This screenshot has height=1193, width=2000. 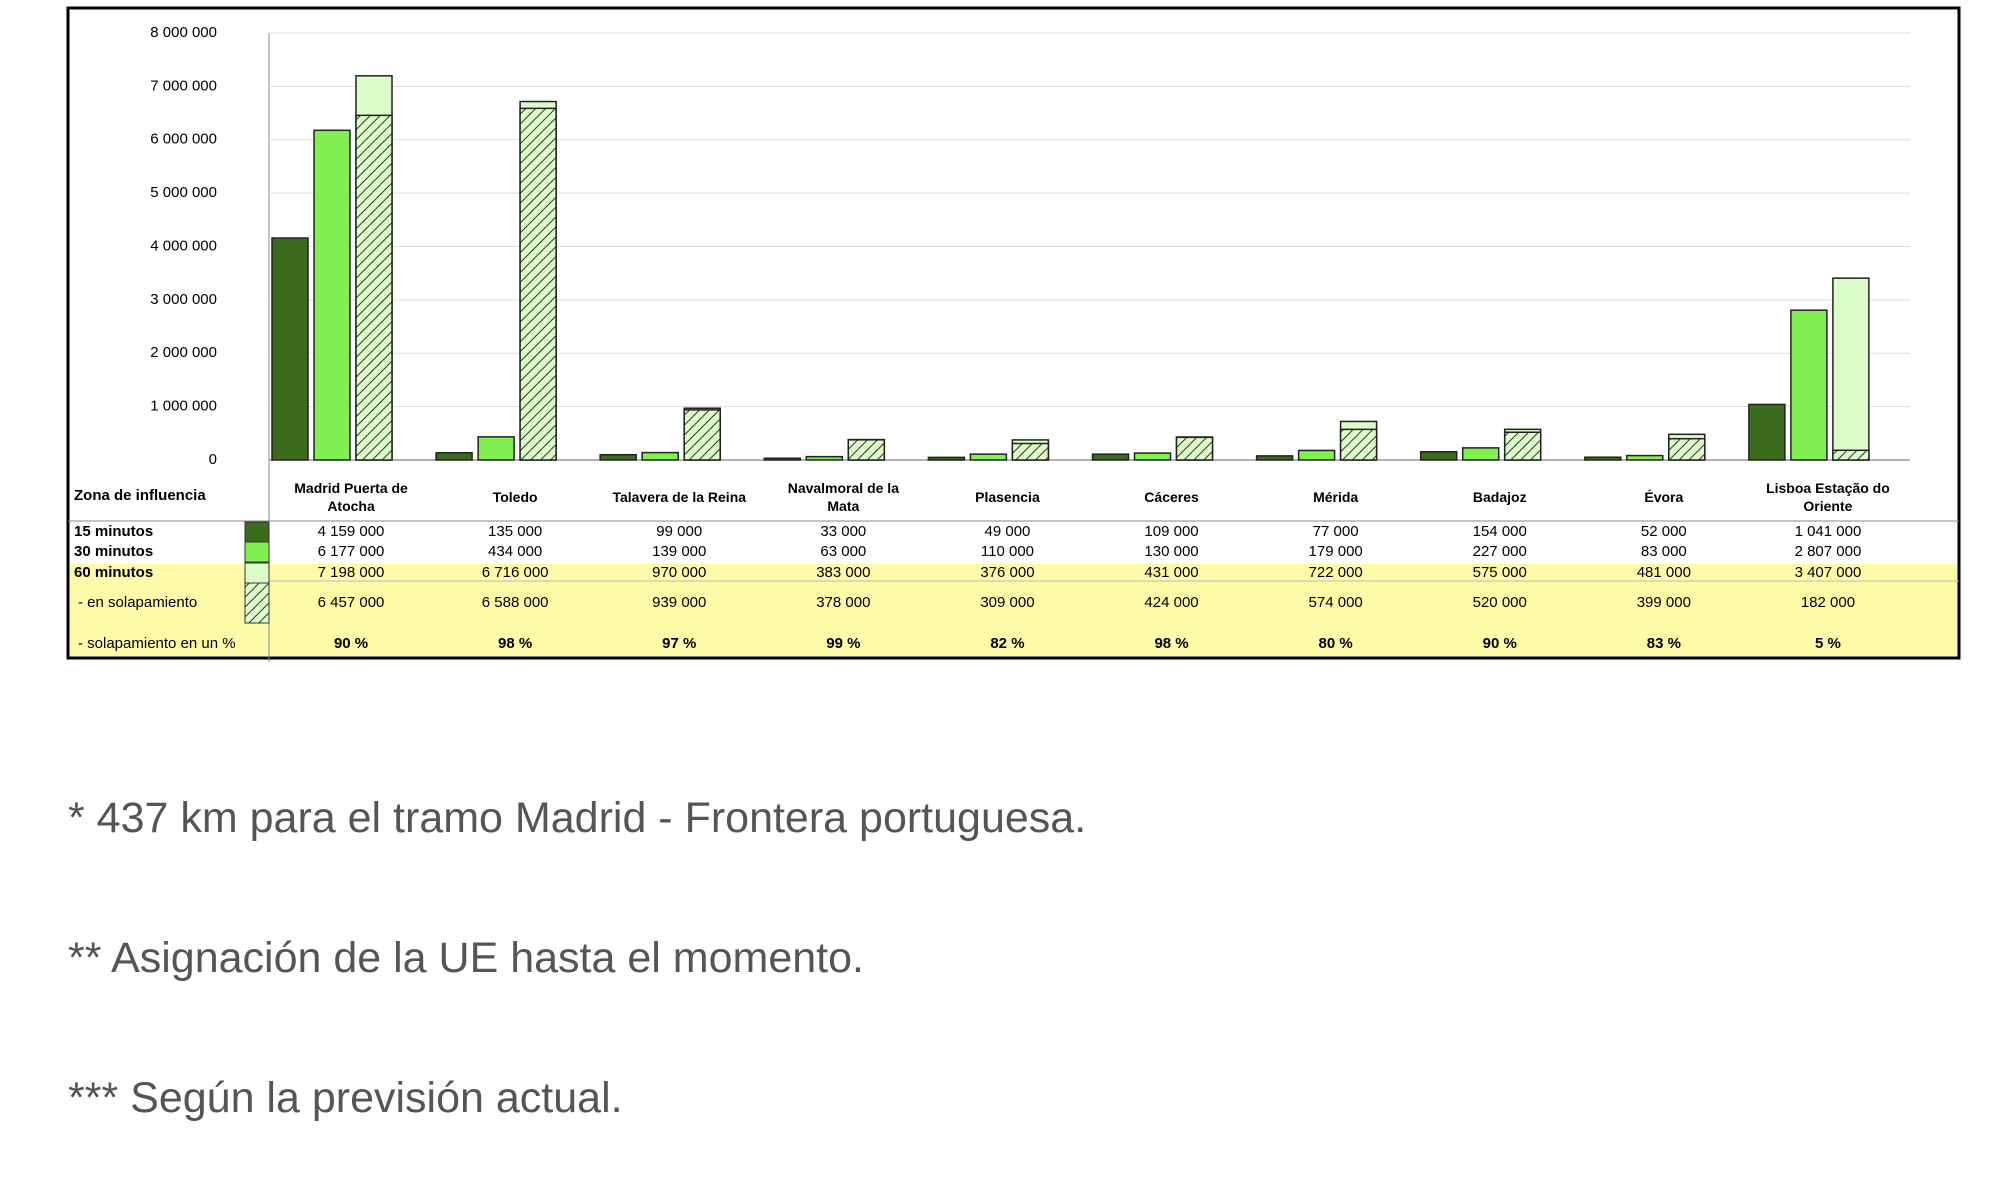 I want to click on table-value: 378 000, so click(x=843, y=602).